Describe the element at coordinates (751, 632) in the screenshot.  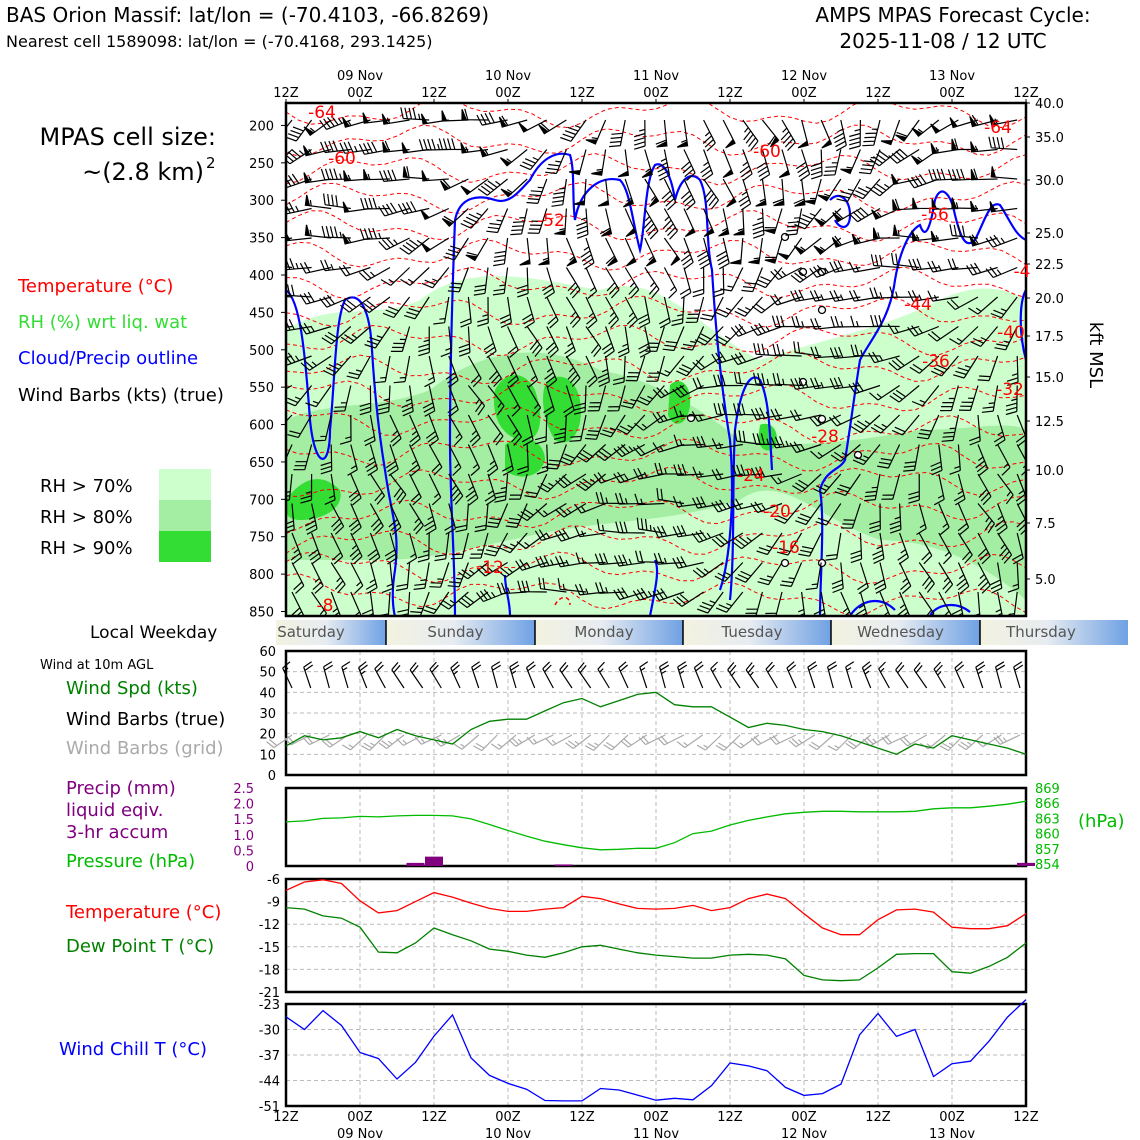
I see `weekday-label: Tuesday` at that location.